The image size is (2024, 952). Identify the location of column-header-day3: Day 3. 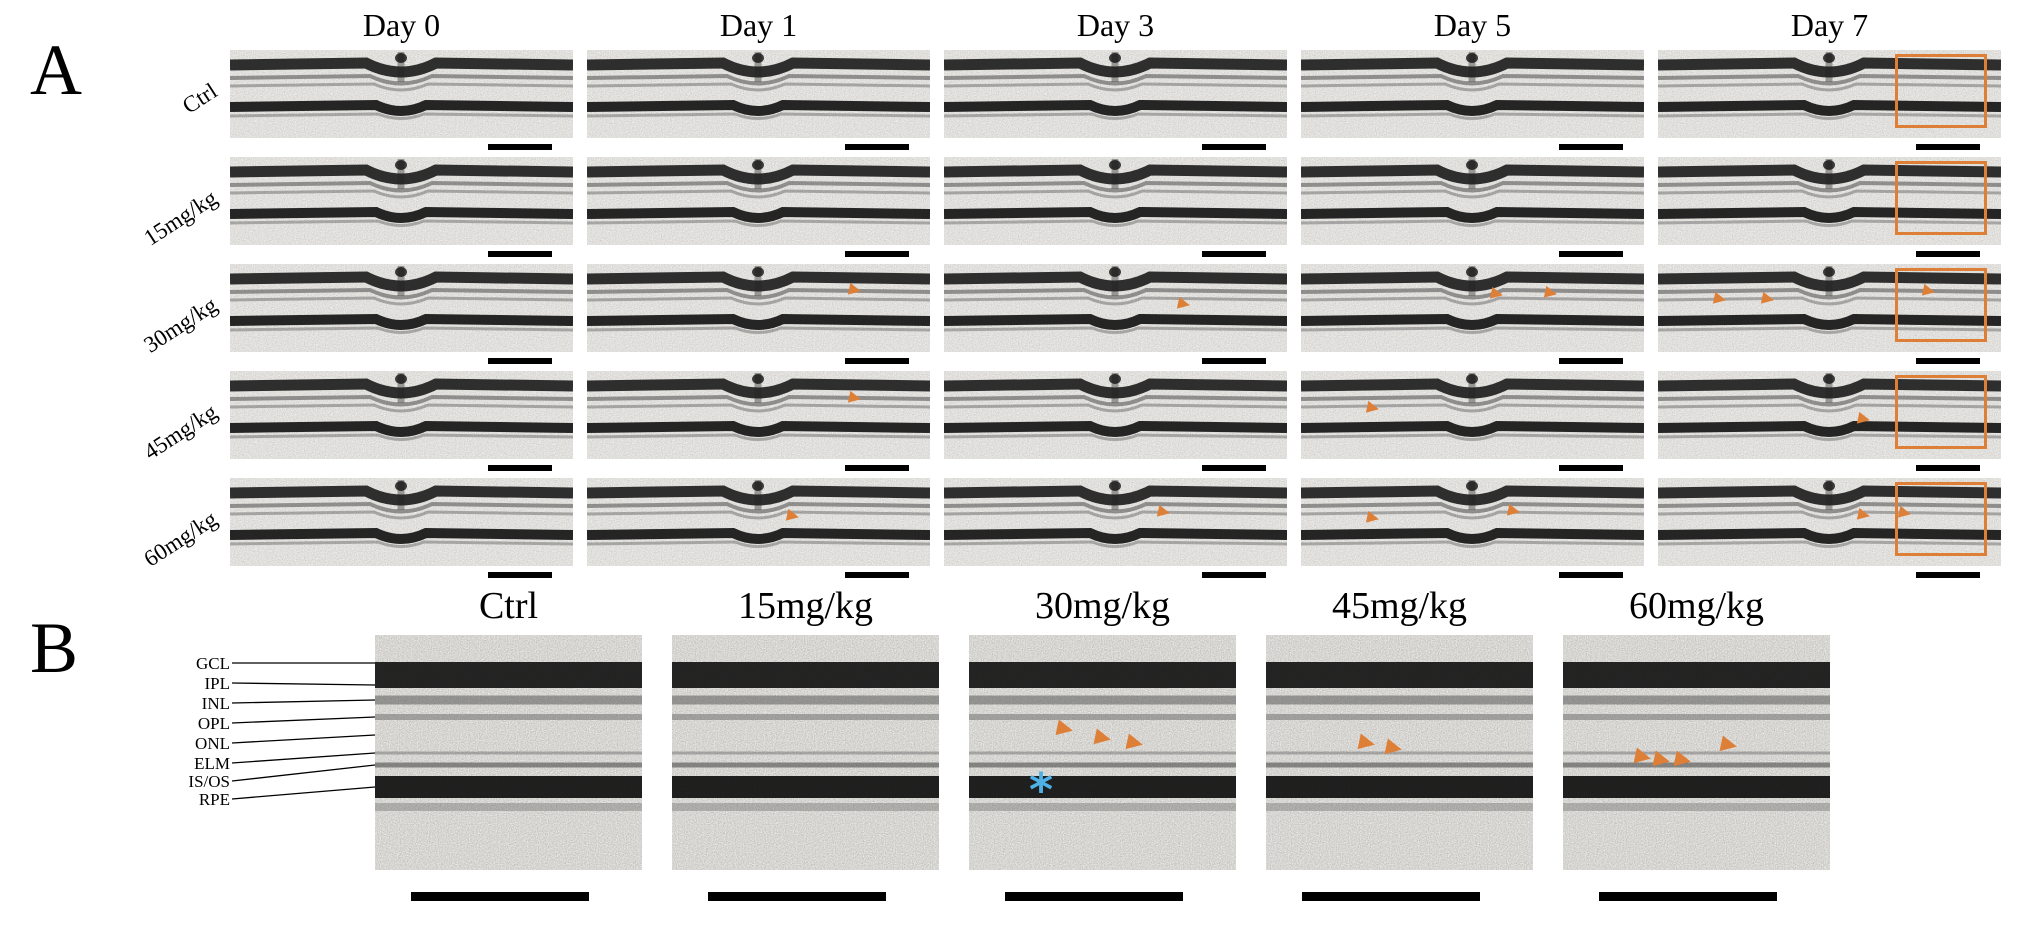
(1115, 25).